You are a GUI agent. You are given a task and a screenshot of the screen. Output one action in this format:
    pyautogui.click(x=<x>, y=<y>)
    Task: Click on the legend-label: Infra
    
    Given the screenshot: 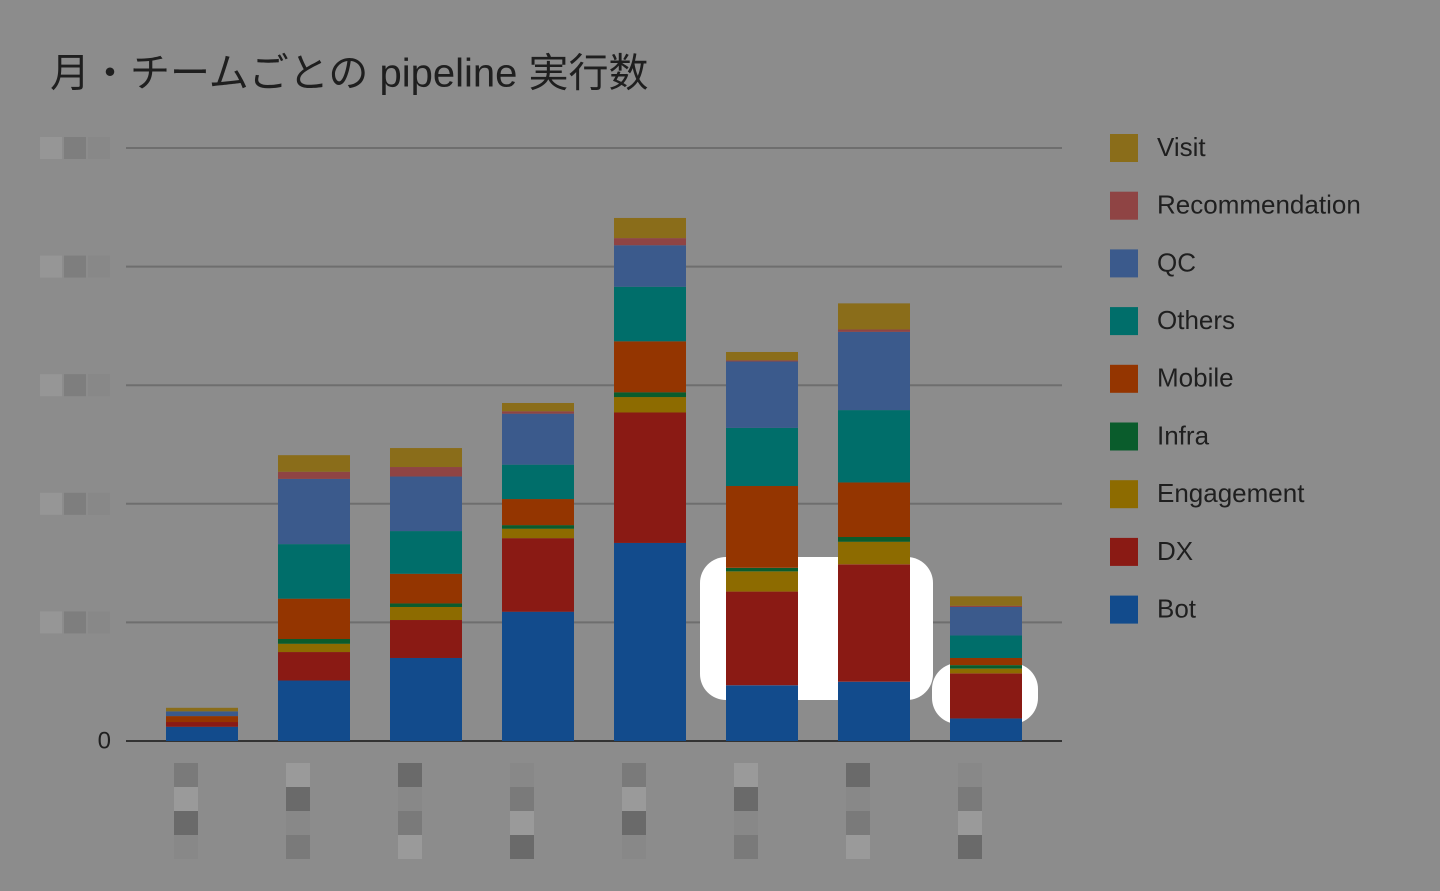 What is the action you would take?
    pyautogui.click(x=1183, y=435)
    